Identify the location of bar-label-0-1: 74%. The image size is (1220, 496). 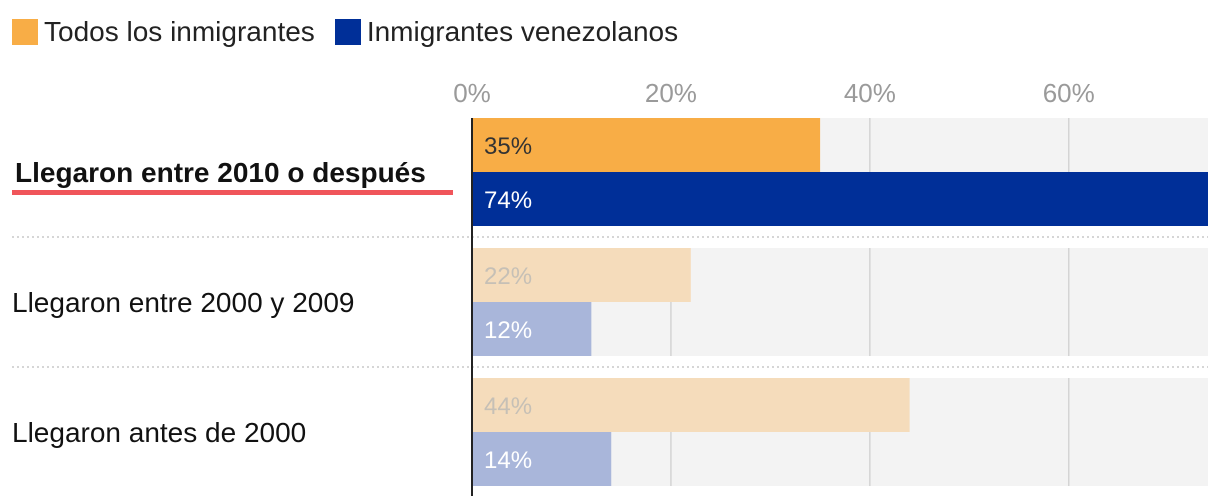
(508, 200).